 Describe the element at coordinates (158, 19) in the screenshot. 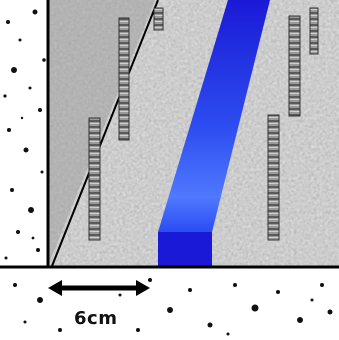

I see `rebar-top-center` at that location.